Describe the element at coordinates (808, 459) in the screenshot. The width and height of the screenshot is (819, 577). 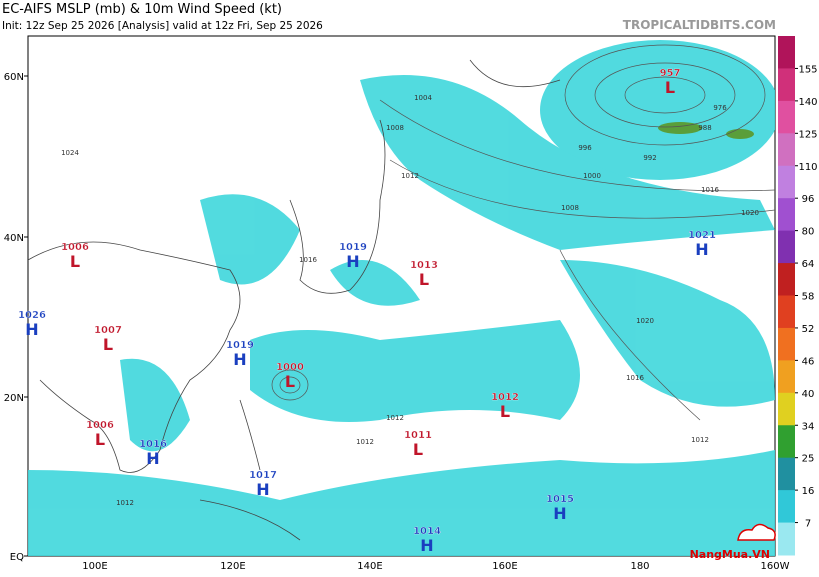
I see `colorbar-label: 25` at that location.